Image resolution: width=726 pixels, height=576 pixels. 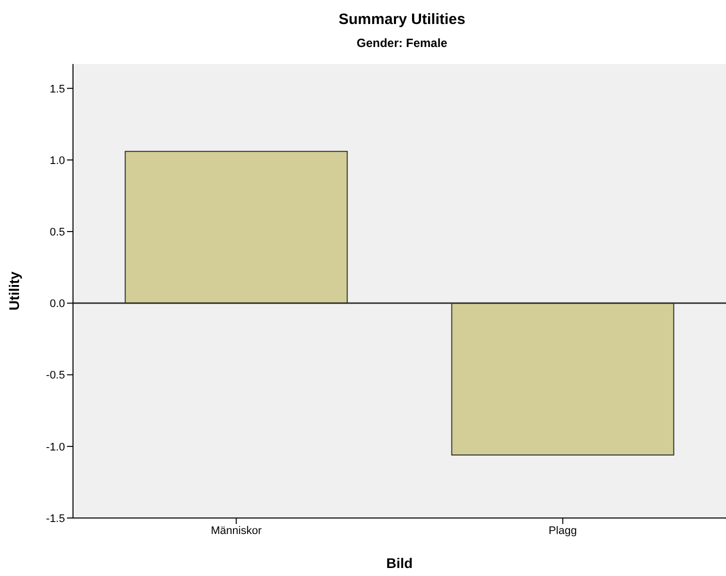 What do you see at coordinates (402, 43) in the screenshot?
I see `chart-subtitle: Gender: Female` at bounding box center [402, 43].